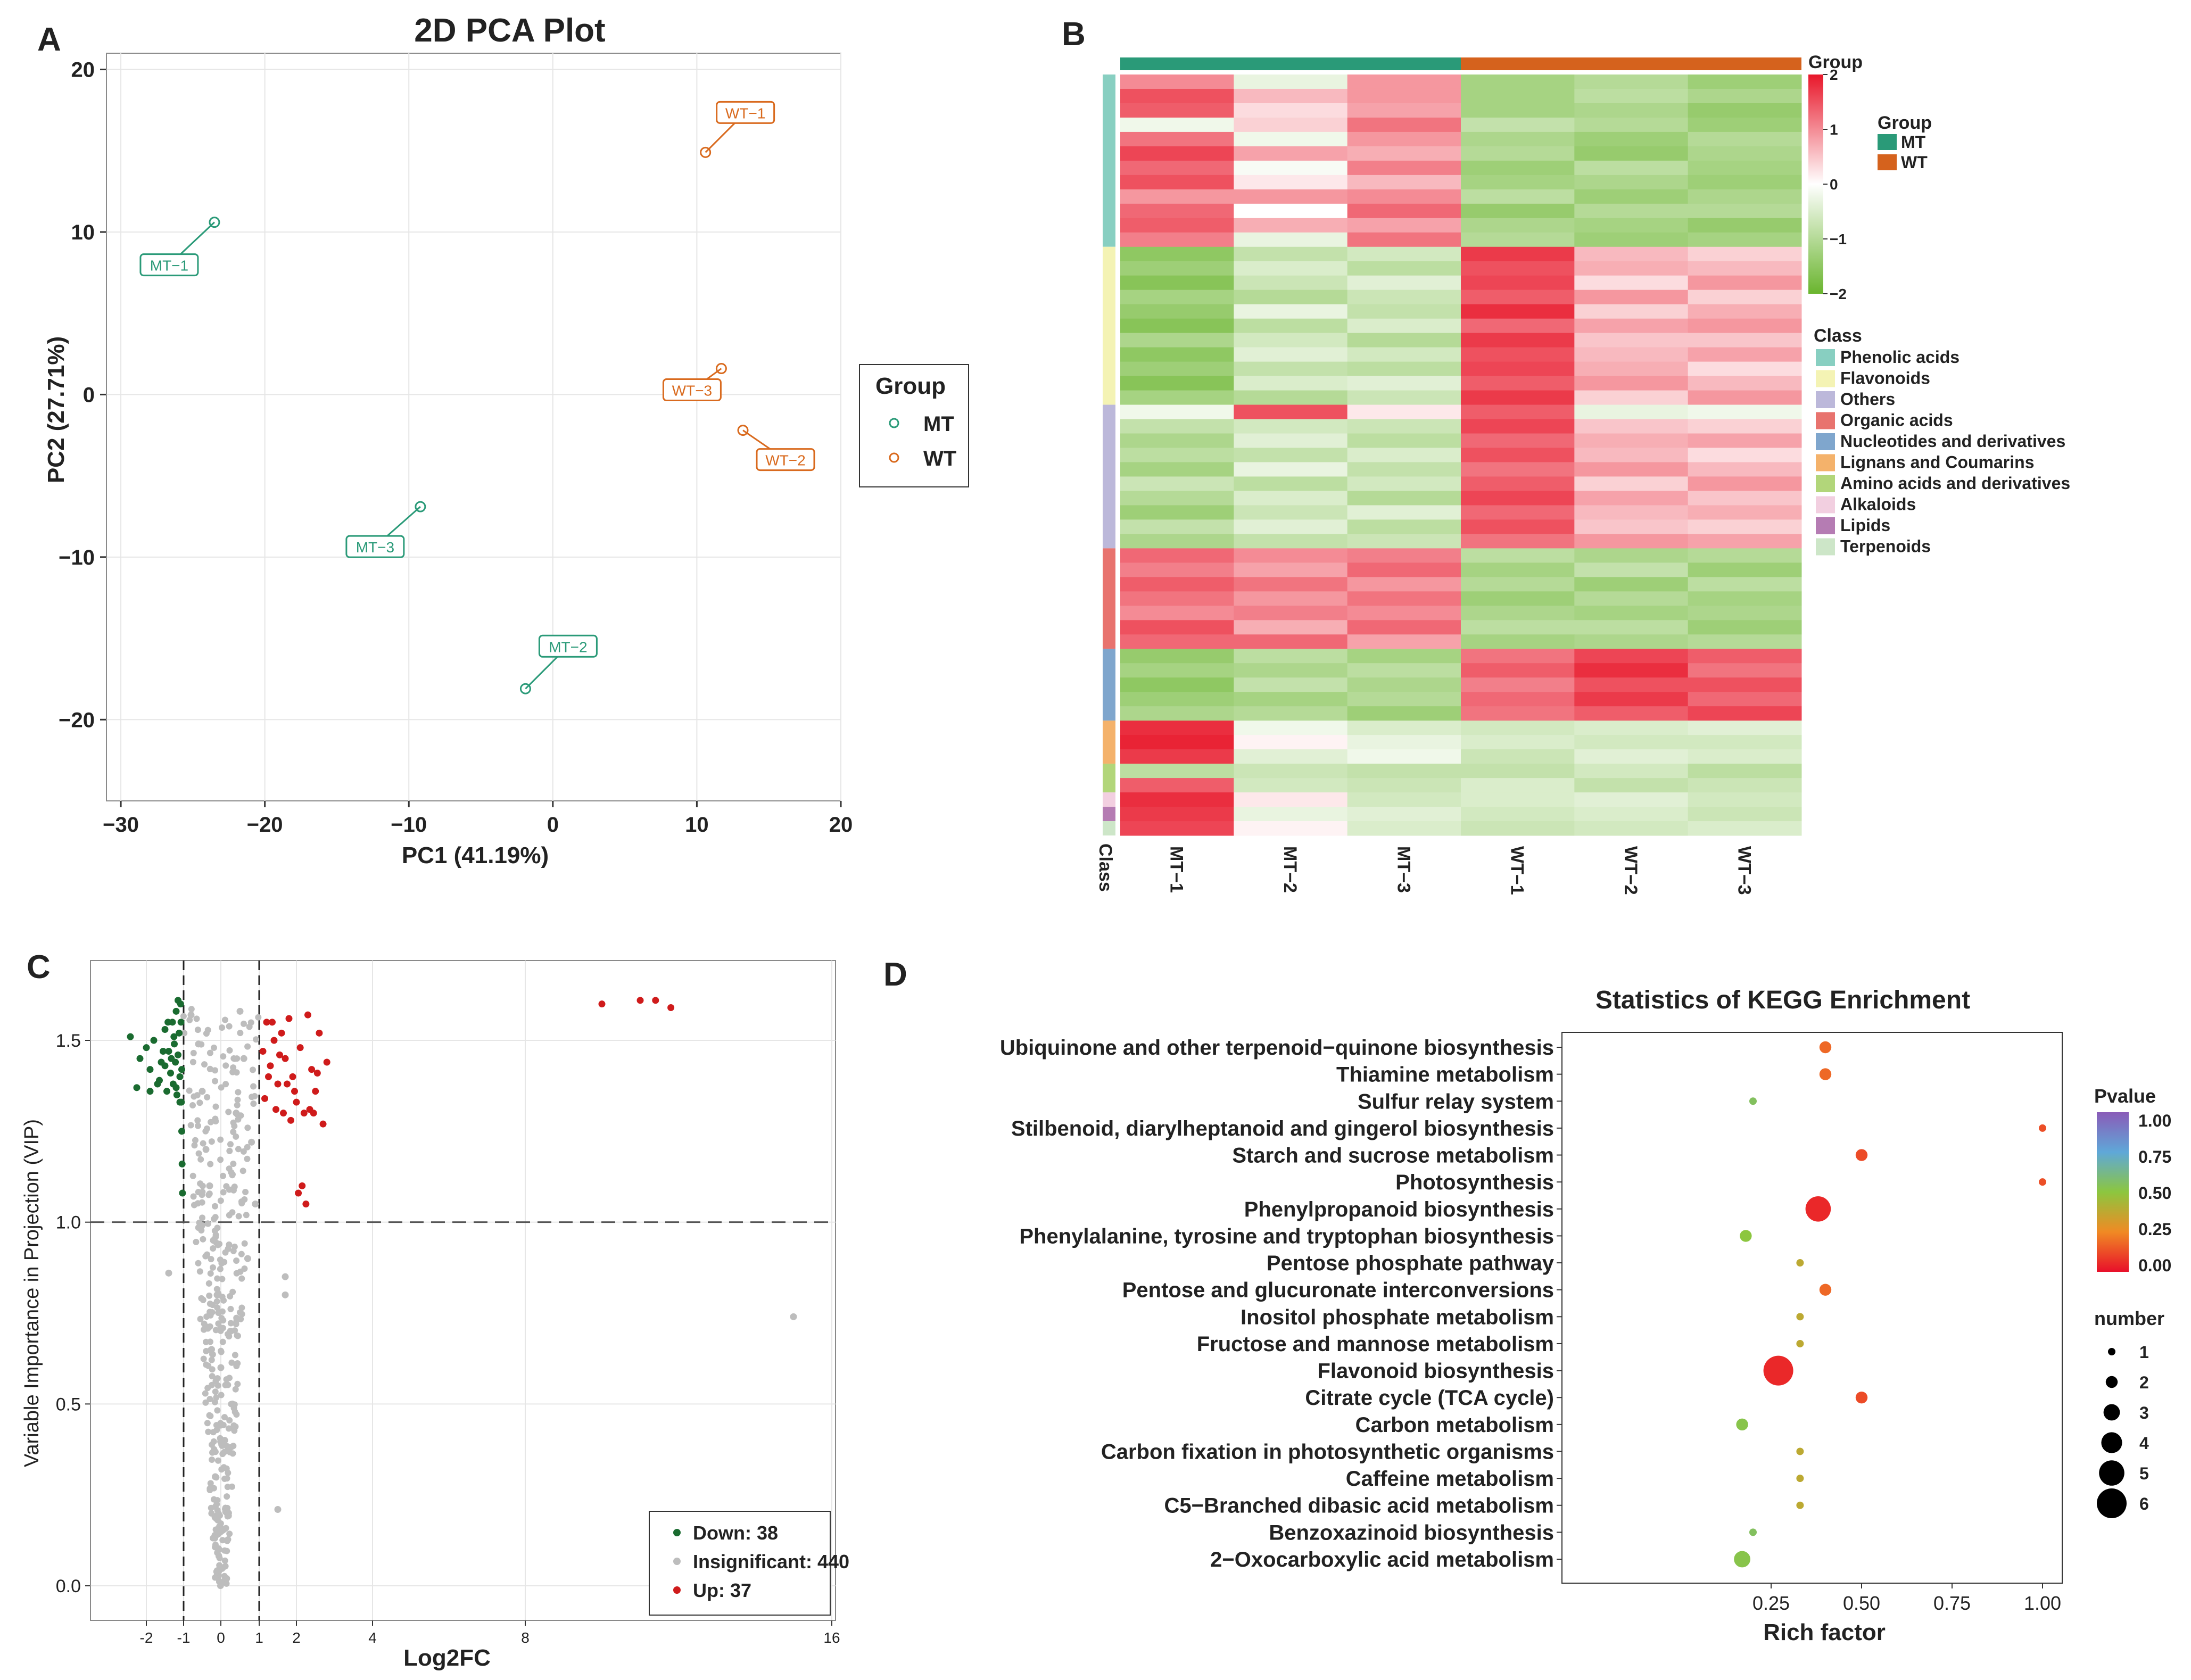 This screenshot has width=2191, height=1680. Describe the element at coordinates (1896, 420) in the screenshot. I see `class-legend-label: Organic acids` at that location.